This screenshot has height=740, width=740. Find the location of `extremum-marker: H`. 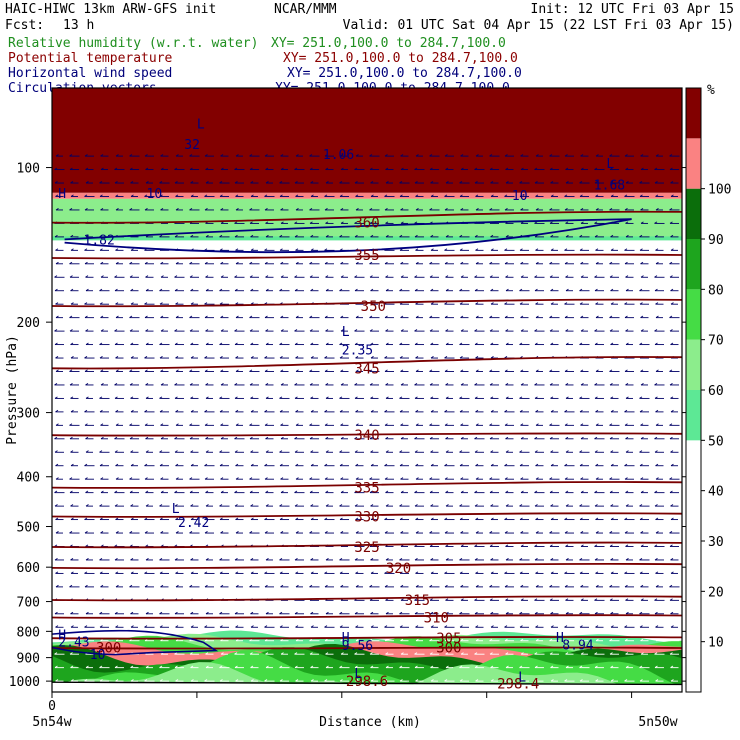

extremum-marker: H is located at coordinates (346, 638).